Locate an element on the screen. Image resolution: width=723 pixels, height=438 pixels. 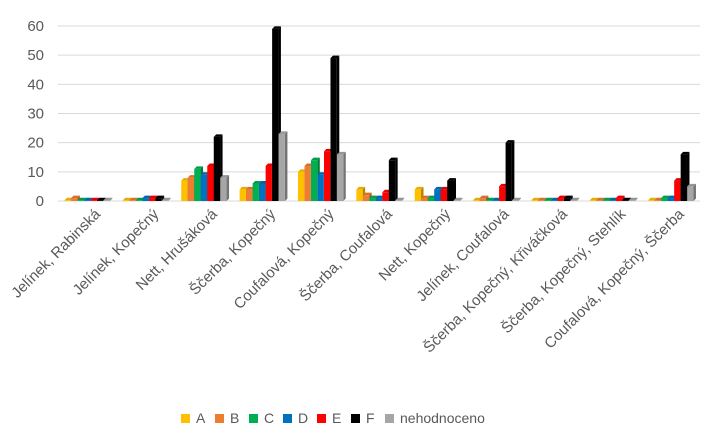
y-axis-tick-labels: 0 10 20 30 40 50 60 is located at coordinates (35, 114).